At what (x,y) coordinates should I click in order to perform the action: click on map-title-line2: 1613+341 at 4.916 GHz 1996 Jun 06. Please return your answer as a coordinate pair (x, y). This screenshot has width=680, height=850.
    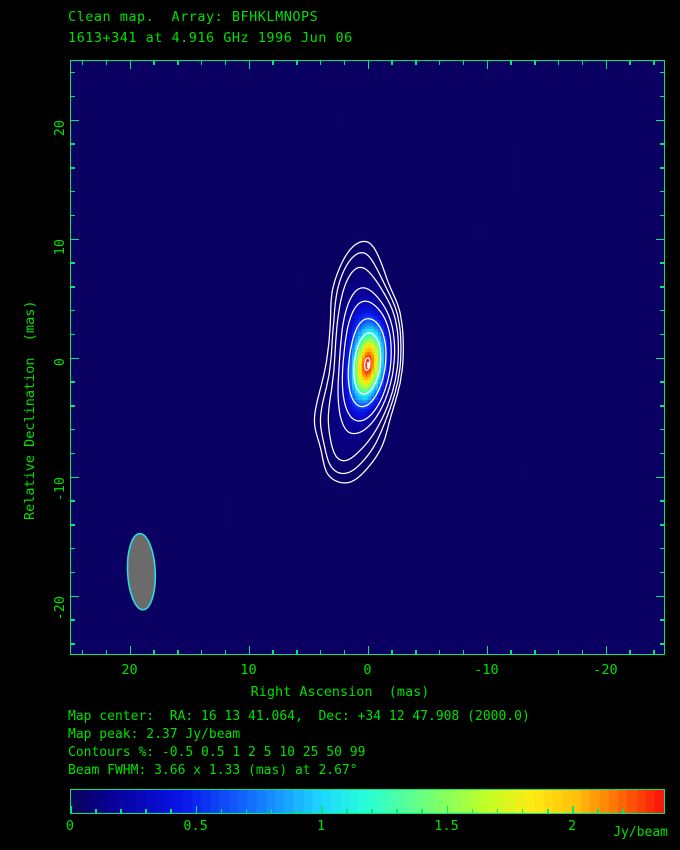
    Looking at the image, I should click on (210, 38).